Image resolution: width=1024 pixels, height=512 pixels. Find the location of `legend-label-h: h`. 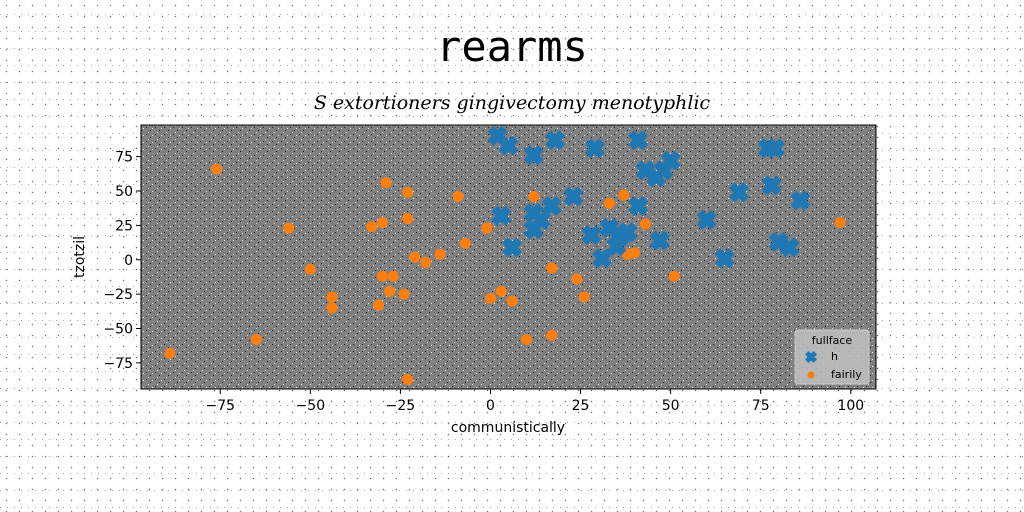

legend-label-h: h is located at coordinates (834, 356).